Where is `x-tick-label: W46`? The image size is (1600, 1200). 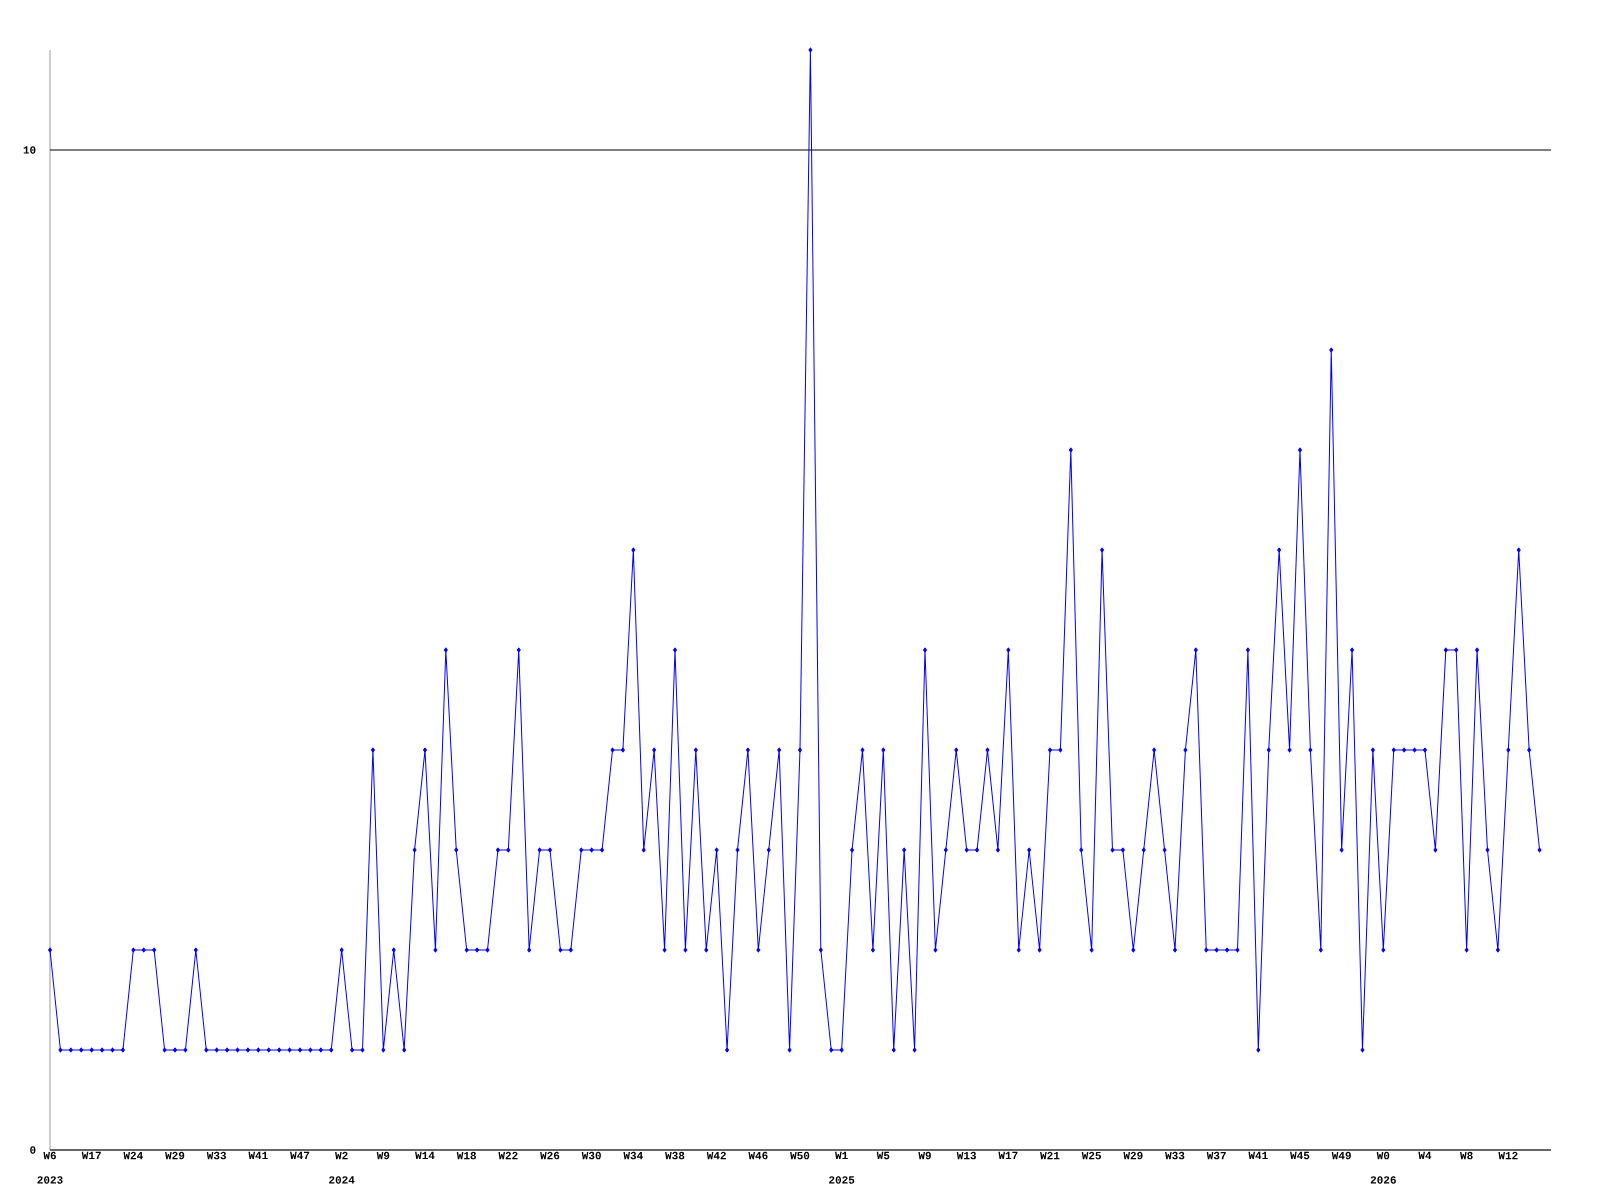
x-tick-label: W46 is located at coordinates (758, 1155).